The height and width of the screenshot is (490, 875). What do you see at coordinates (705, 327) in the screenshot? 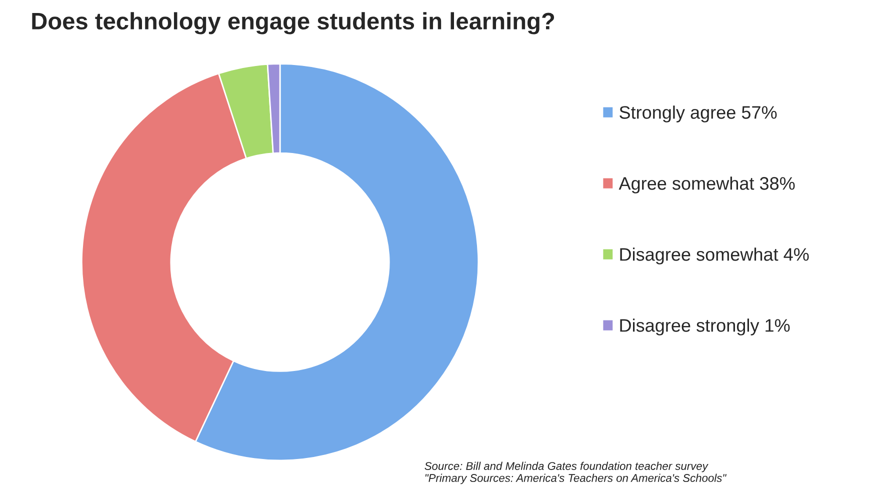
I see `legend-label: Disagree strongly 1%` at bounding box center [705, 327].